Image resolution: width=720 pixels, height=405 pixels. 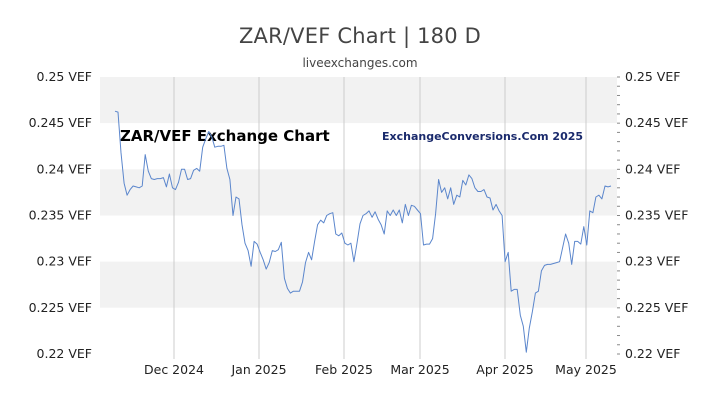 What do you see at coordinates (64, 168) in the screenshot?
I see `y-tick-label-left: 0.24 VEF` at bounding box center [64, 168].